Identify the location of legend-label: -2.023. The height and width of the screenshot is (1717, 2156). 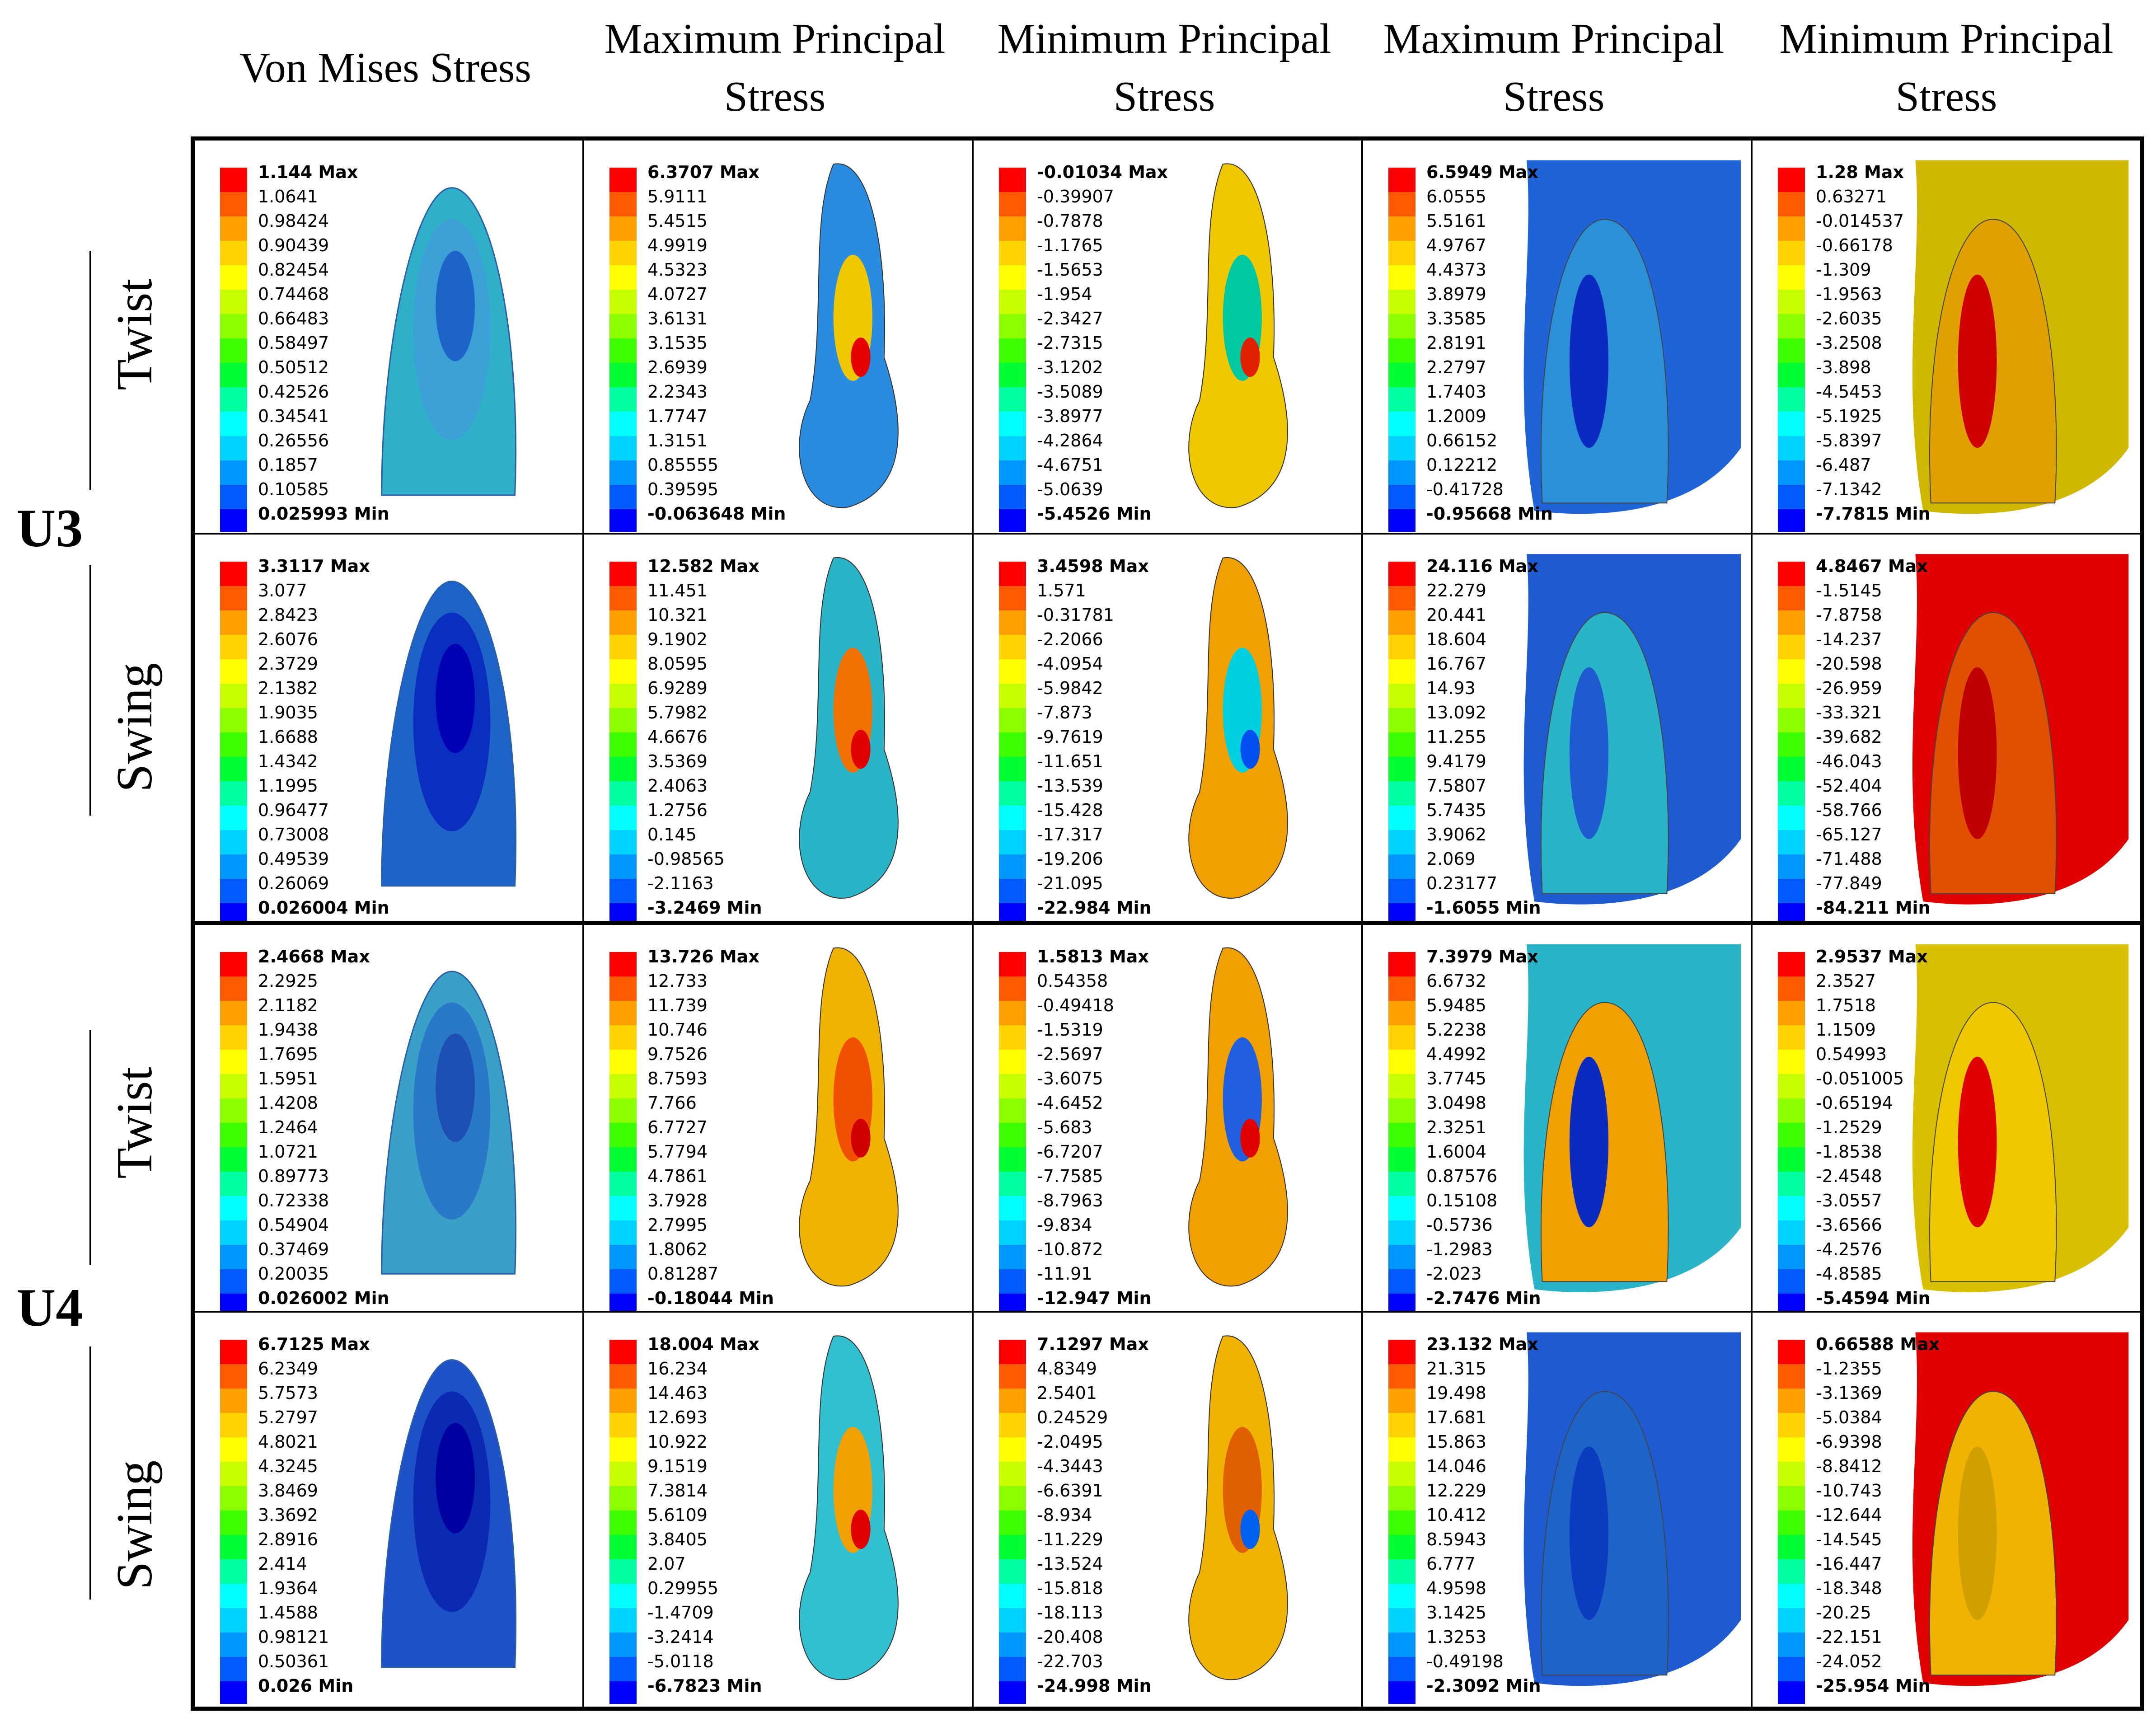
(1454, 1274).